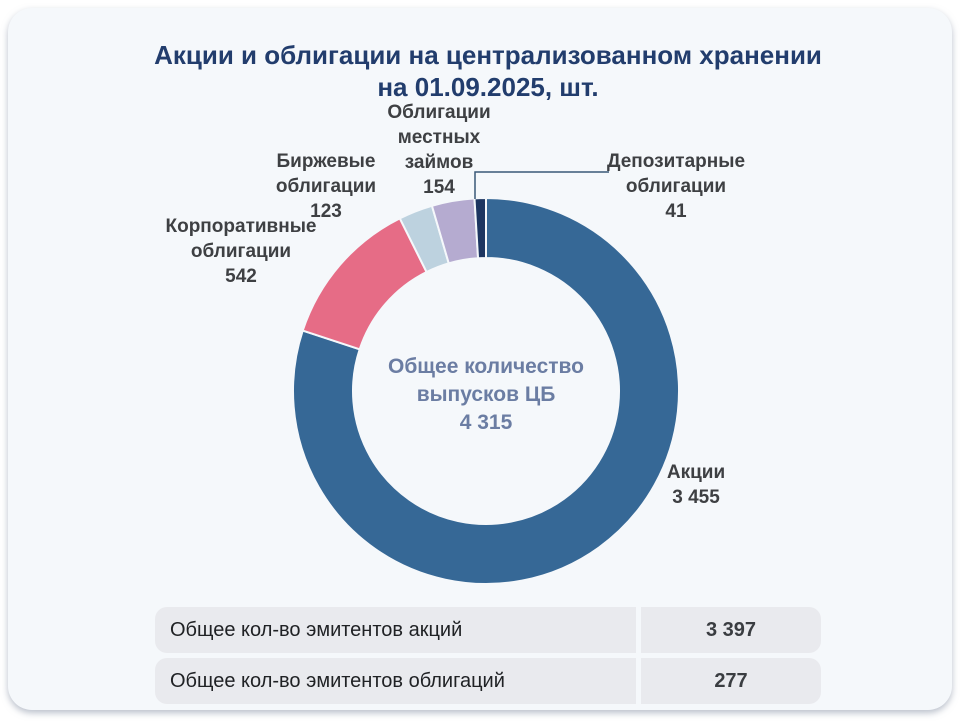  I want to click on row-value: 277, so click(731, 681).